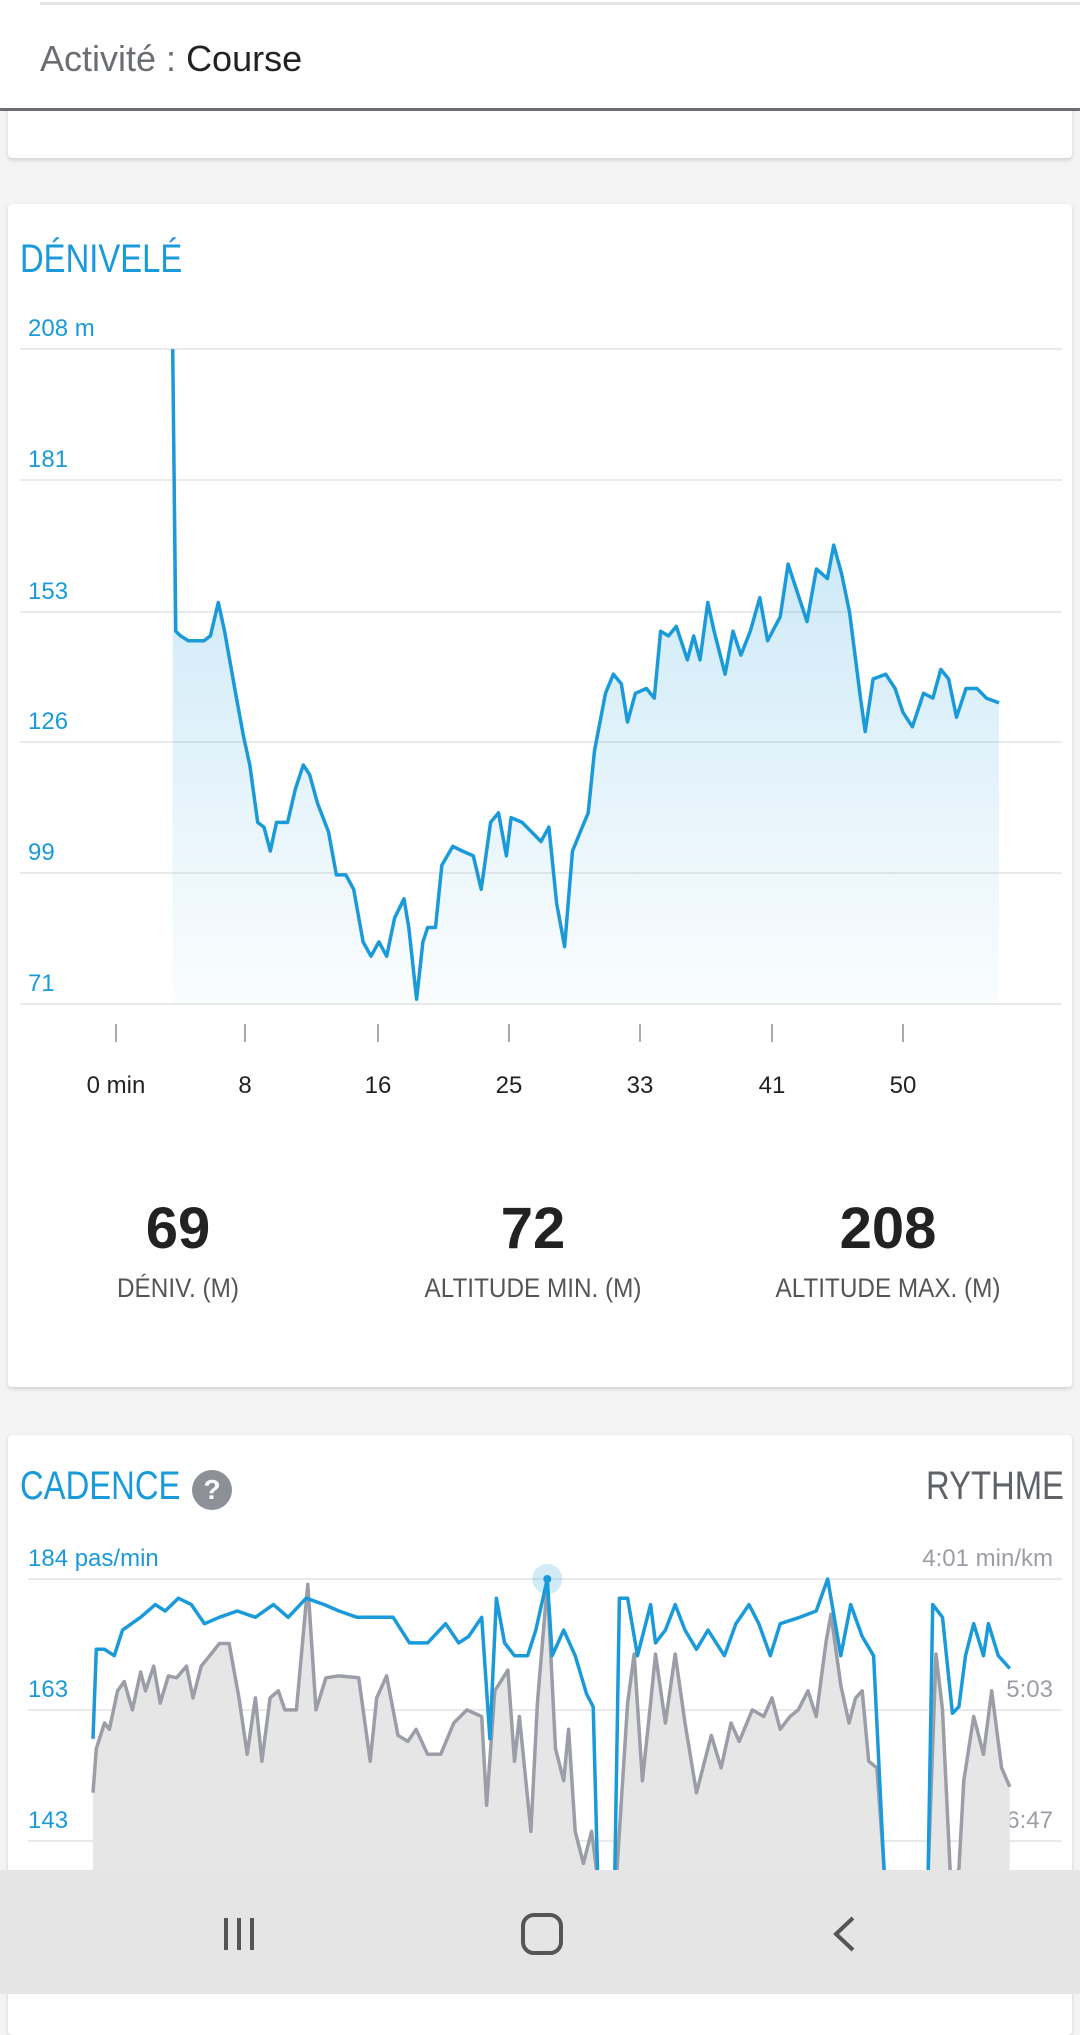  Describe the element at coordinates (48, 1689) in the screenshot. I see `cadence-y-tick: 163` at that location.